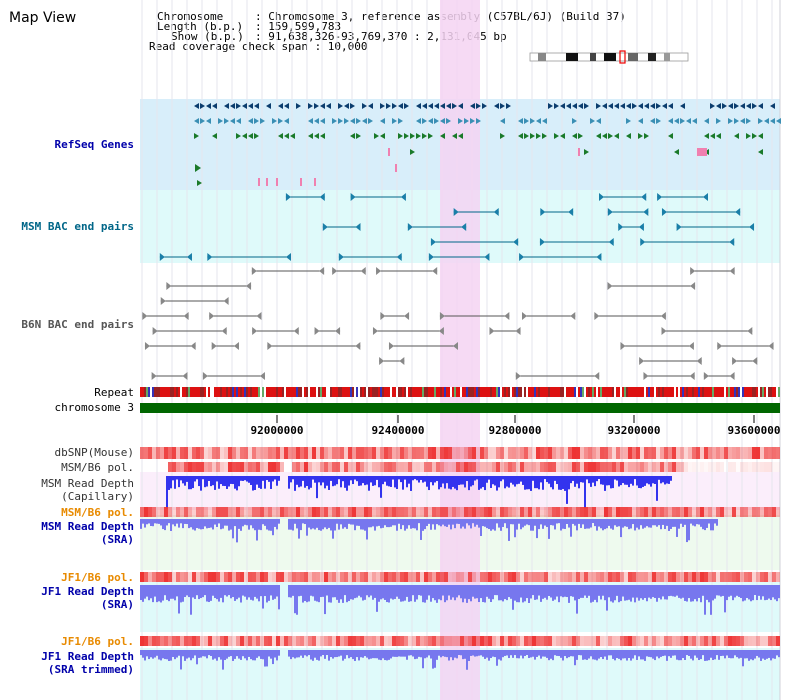 The width and height of the screenshot is (800, 700). What do you see at coordinates (77, 324) in the screenshot?
I see `b6n-bac-label: B6N BAC end pairs` at bounding box center [77, 324].